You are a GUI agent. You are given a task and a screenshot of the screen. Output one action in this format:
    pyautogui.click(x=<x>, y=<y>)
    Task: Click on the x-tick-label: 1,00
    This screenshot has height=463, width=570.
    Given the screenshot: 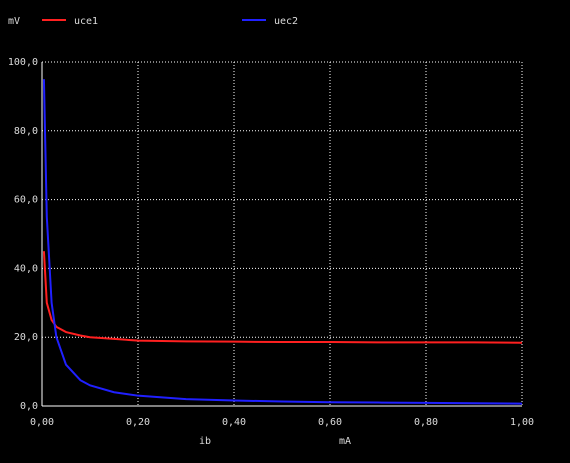 What is the action you would take?
    pyautogui.click(x=522, y=422)
    